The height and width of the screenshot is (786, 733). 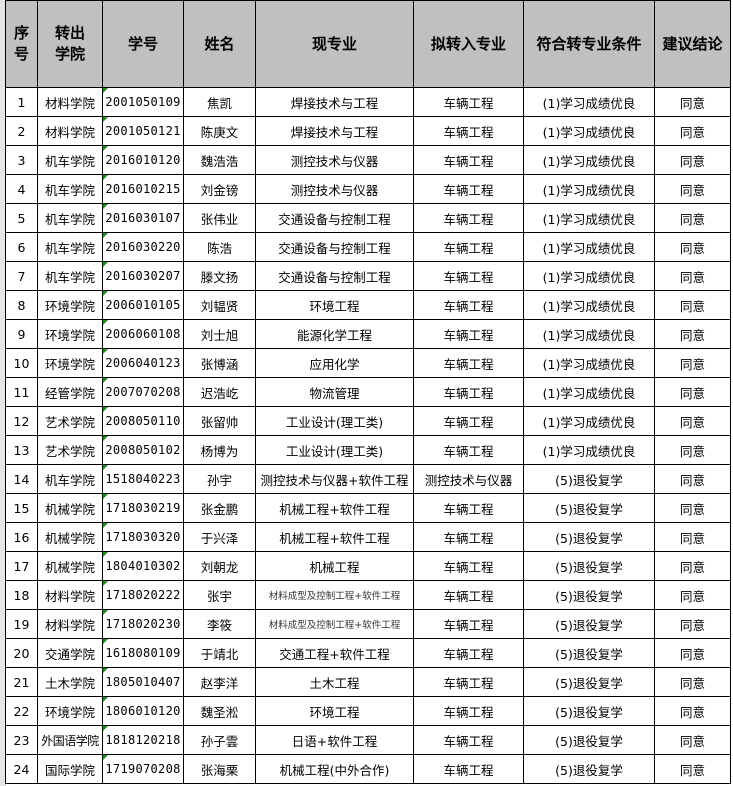 I want to click on cell-name: 张宇, so click(x=219, y=595).